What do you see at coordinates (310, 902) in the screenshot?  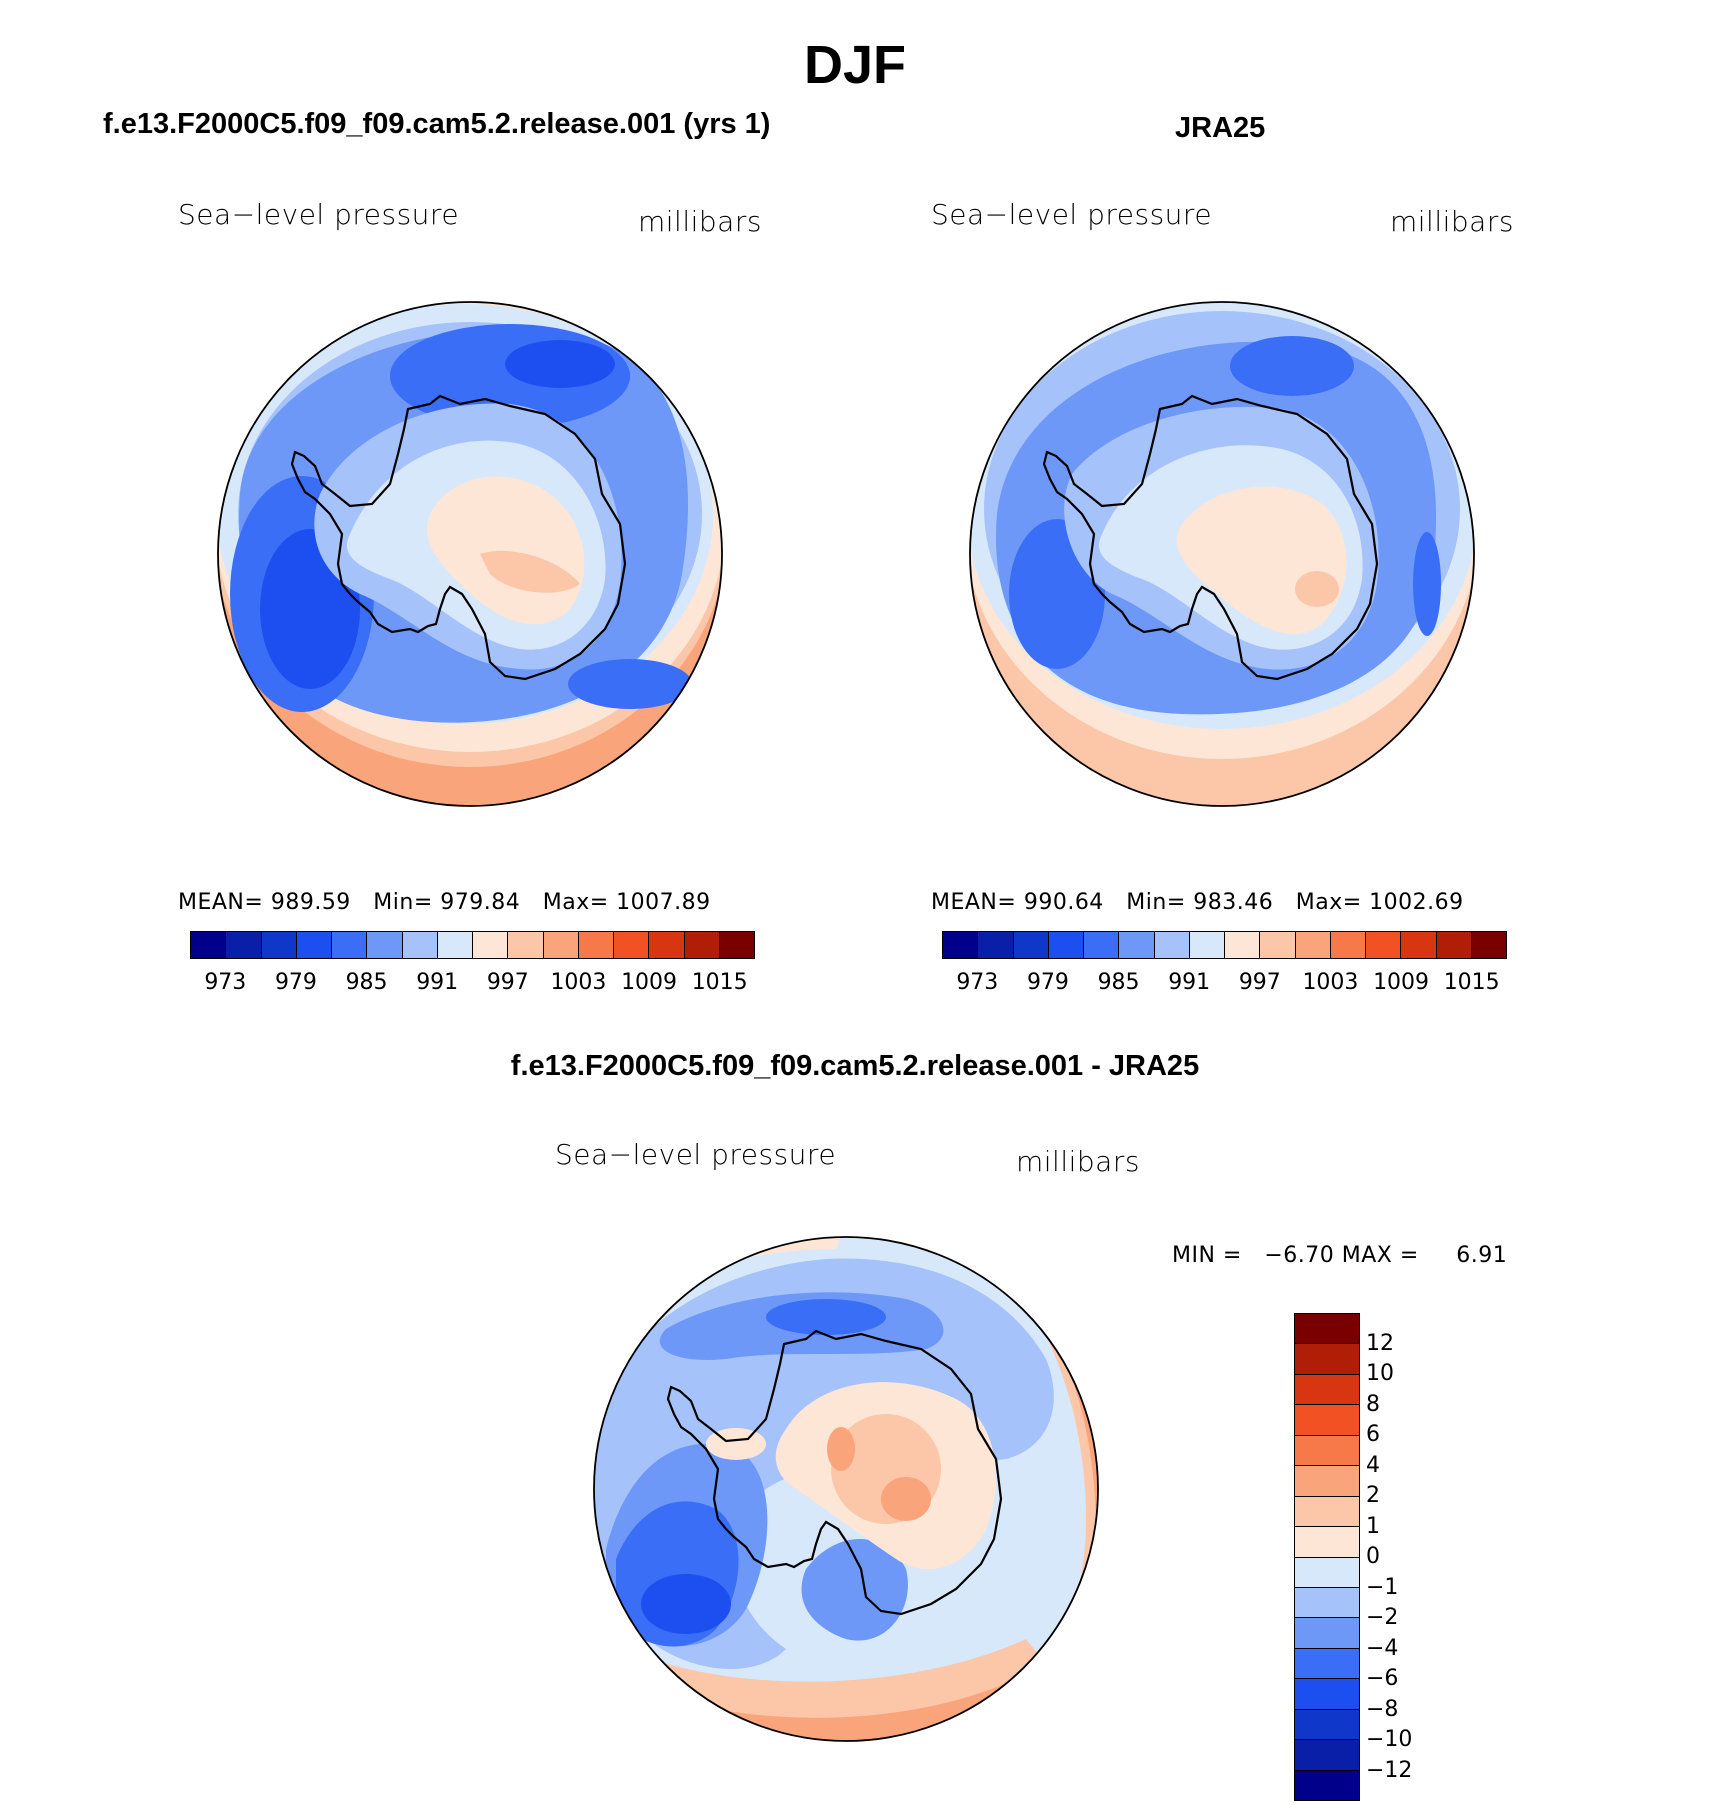 I see `model-mean-value: 989.59` at bounding box center [310, 902].